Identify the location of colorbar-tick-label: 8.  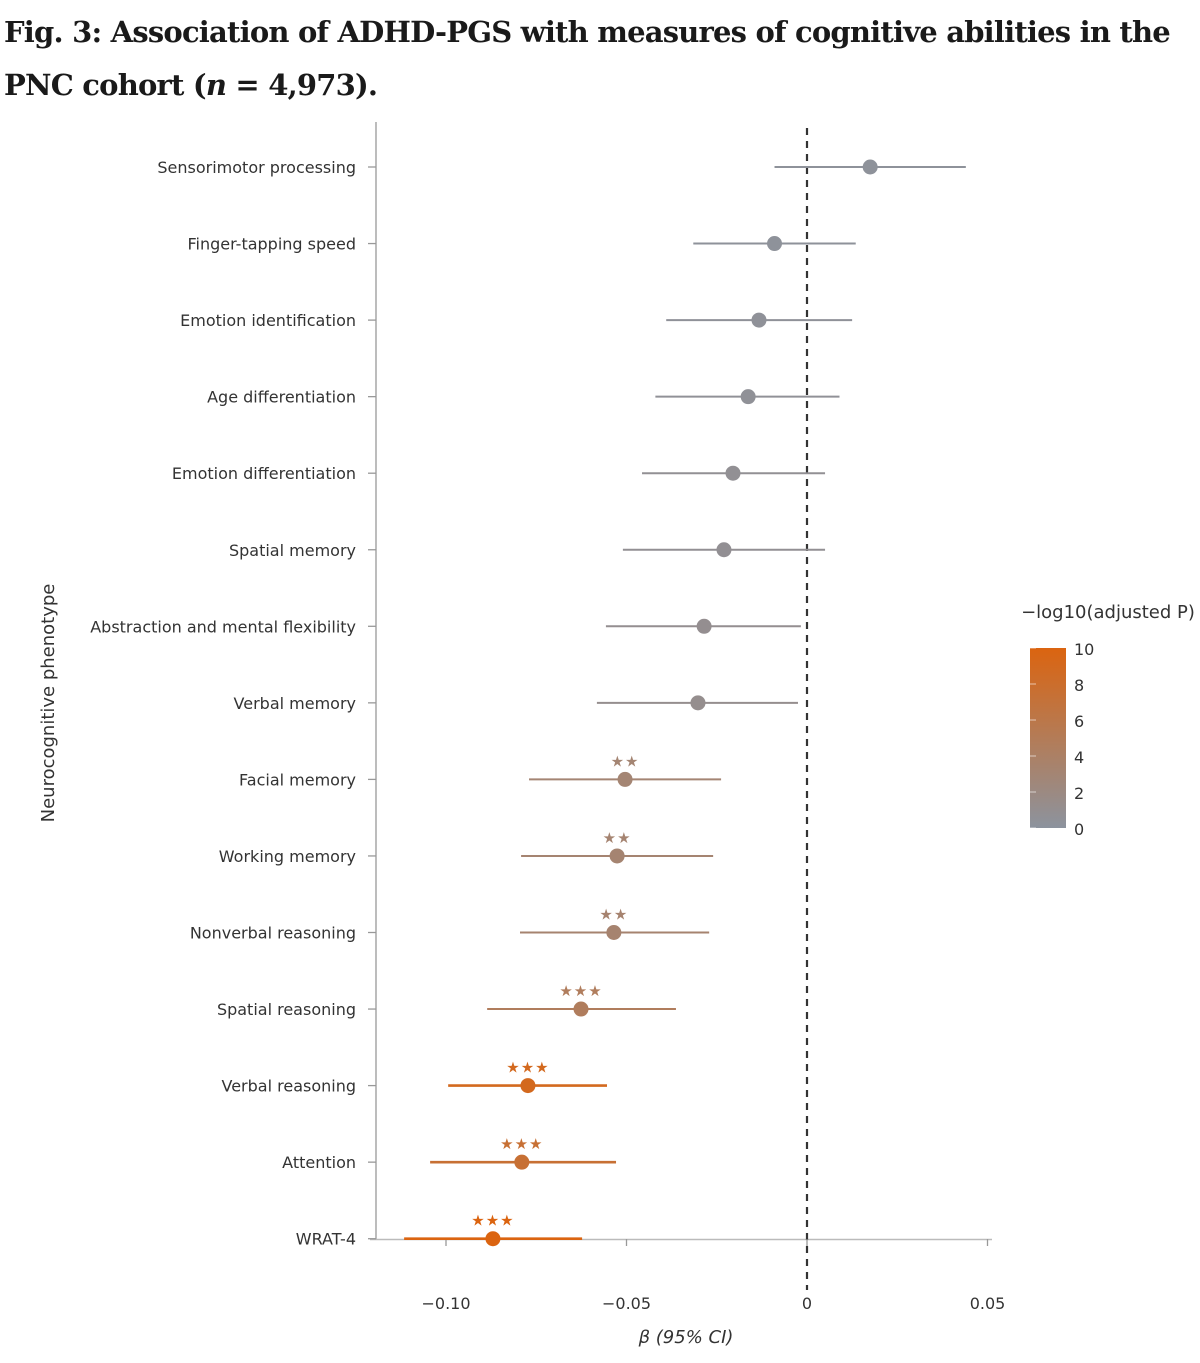
(1079, 685).